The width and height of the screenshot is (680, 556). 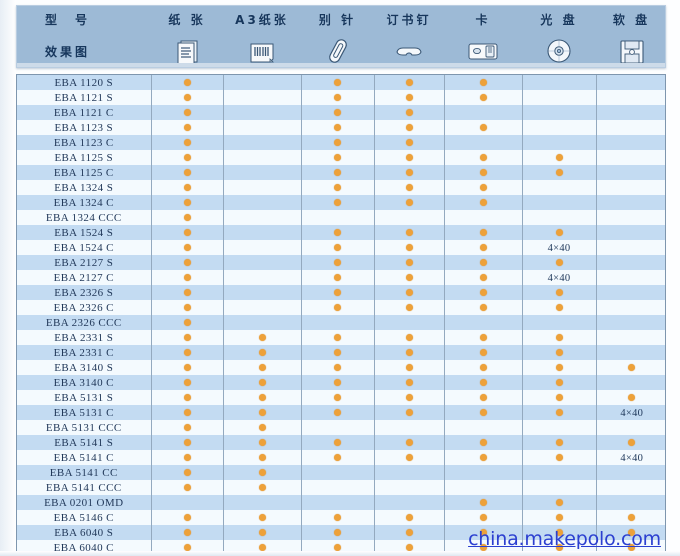 What do you see at coordinates (341, 337) in the screenshot?
I see `table-row: EBA 2331 S` at bounding box center [341, 337].